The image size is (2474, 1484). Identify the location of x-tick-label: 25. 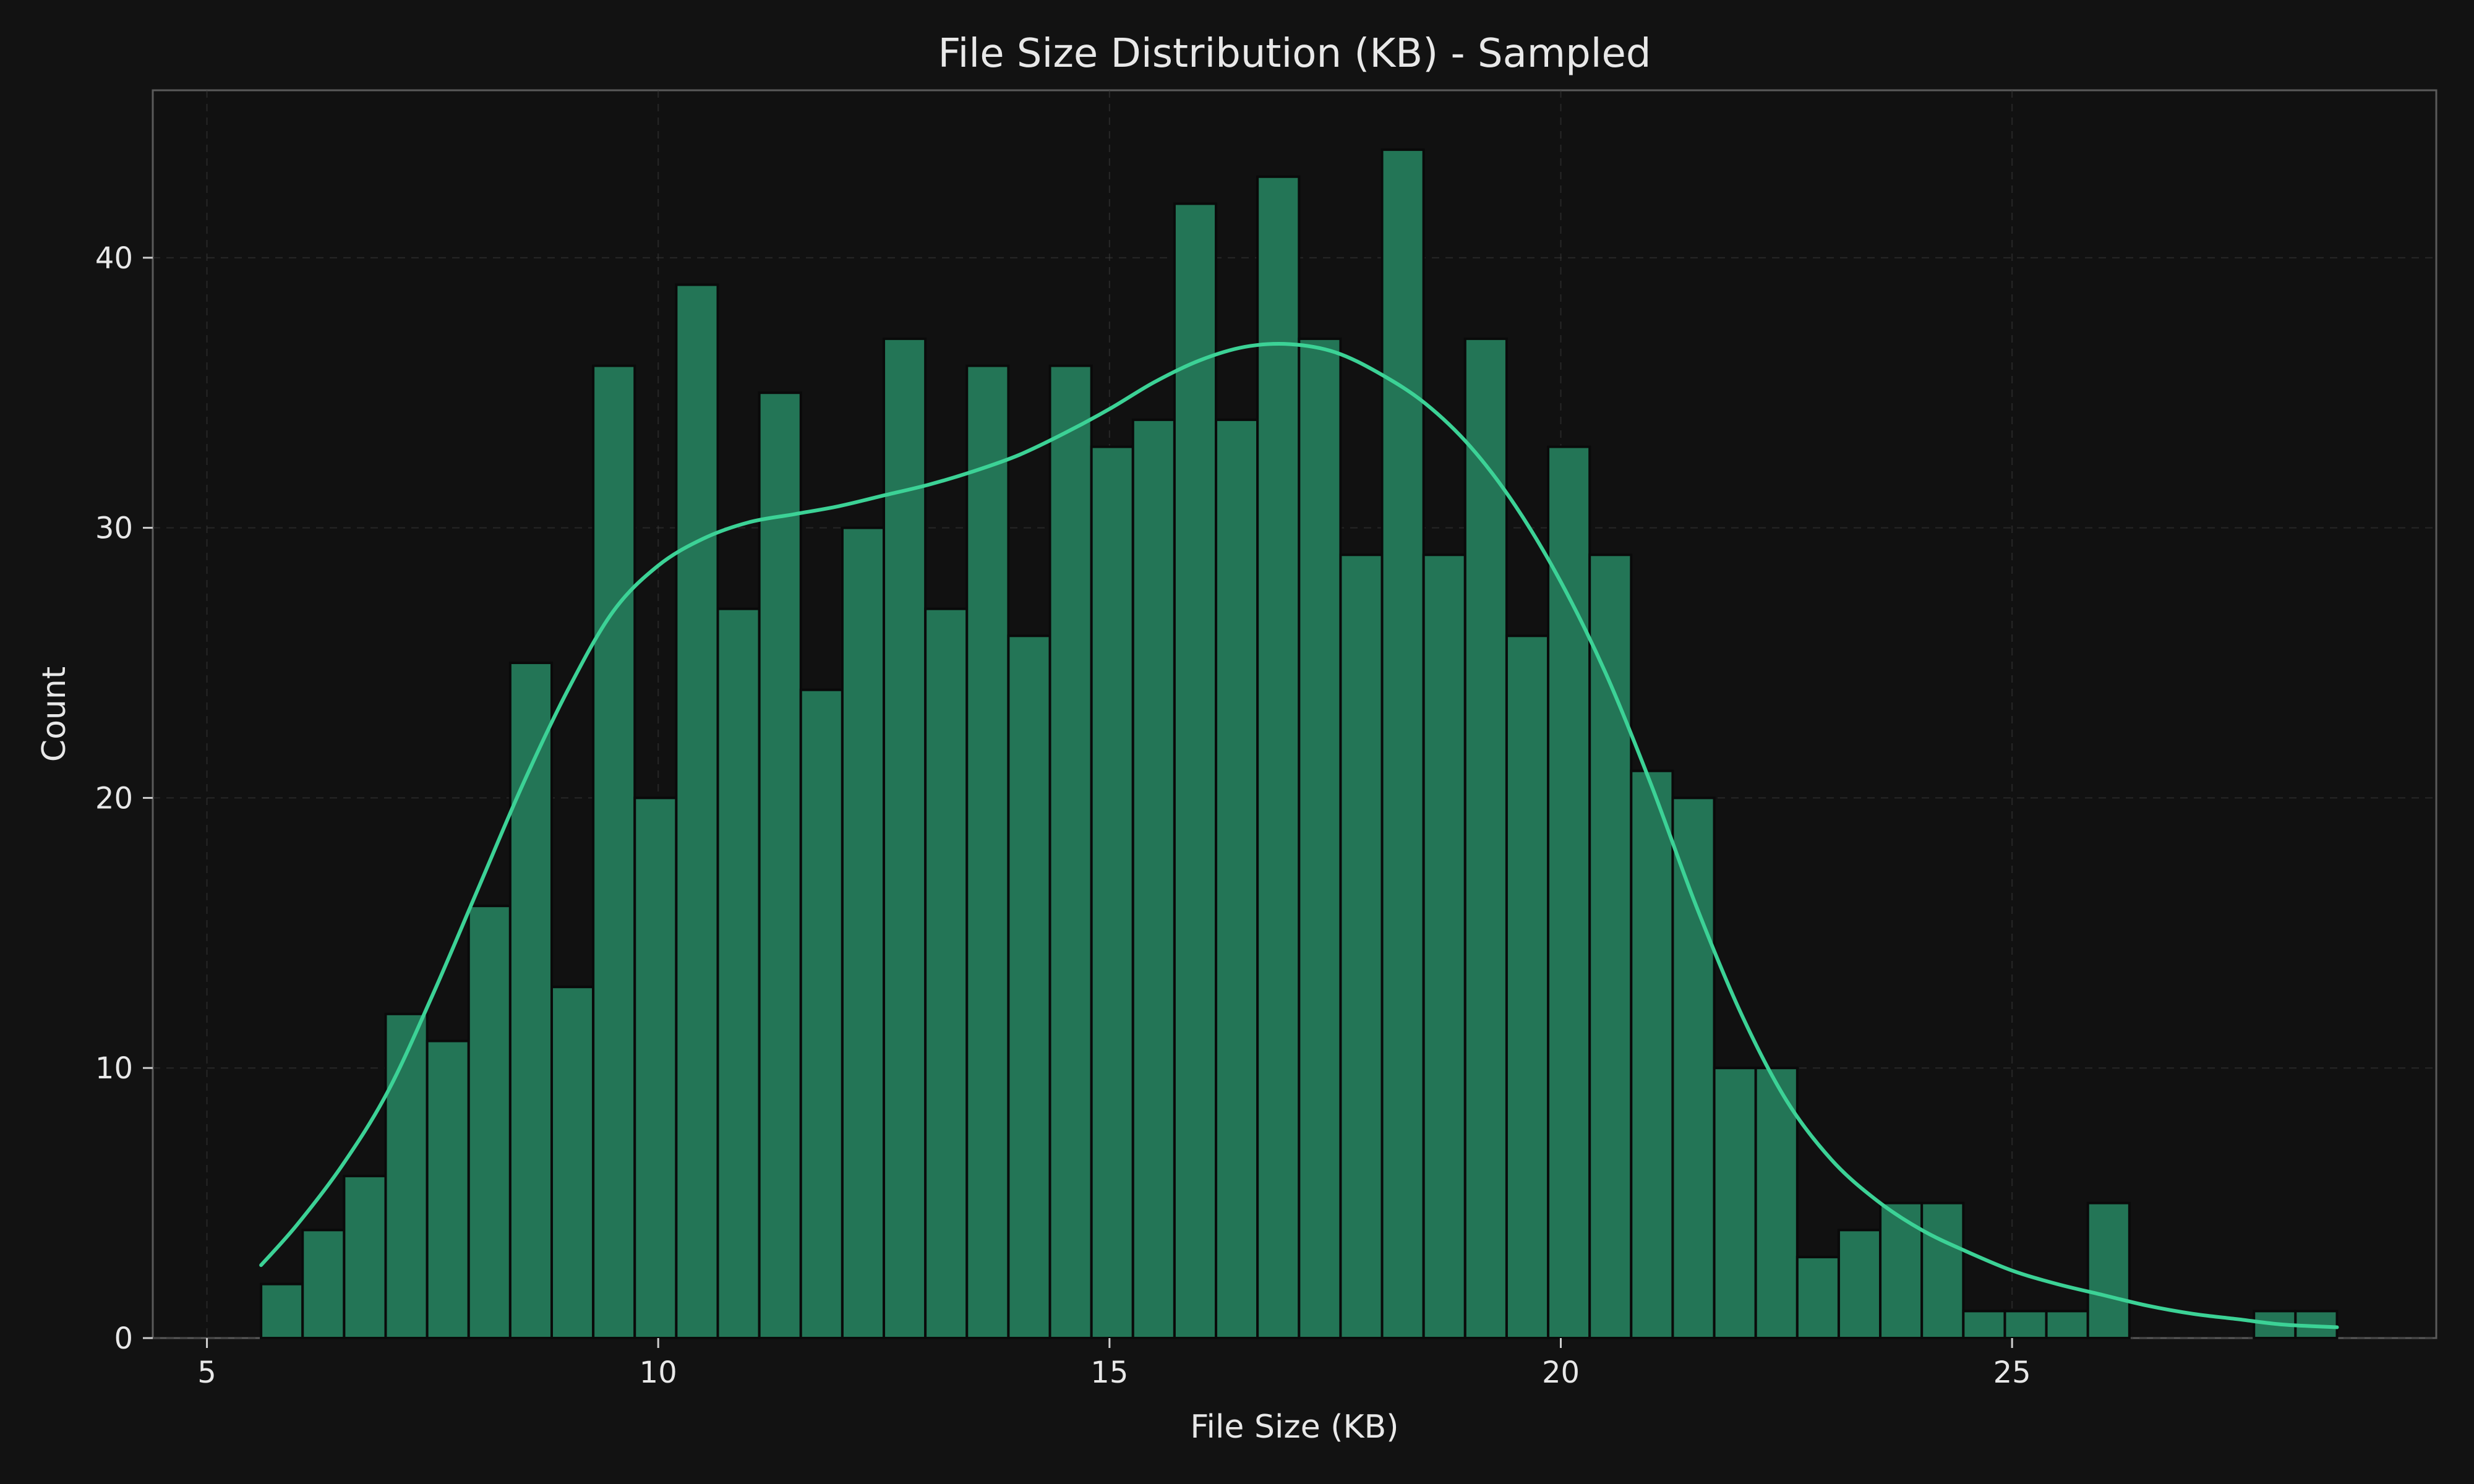
(2012, 1372).